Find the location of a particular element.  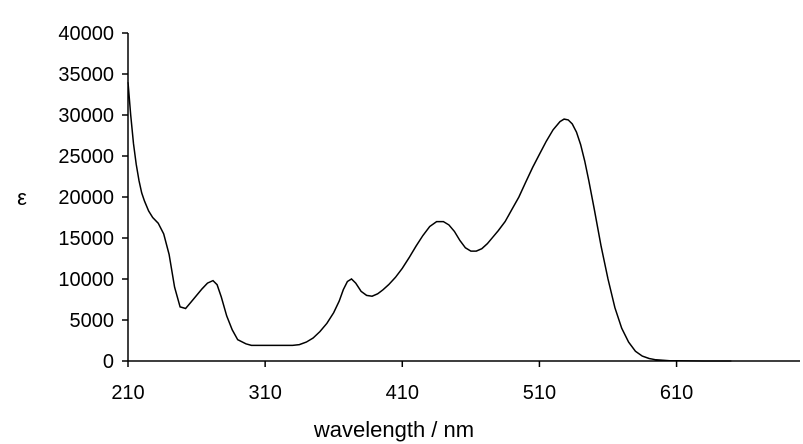

y-tick-label: 10000 is located at coordinates (86, 280).